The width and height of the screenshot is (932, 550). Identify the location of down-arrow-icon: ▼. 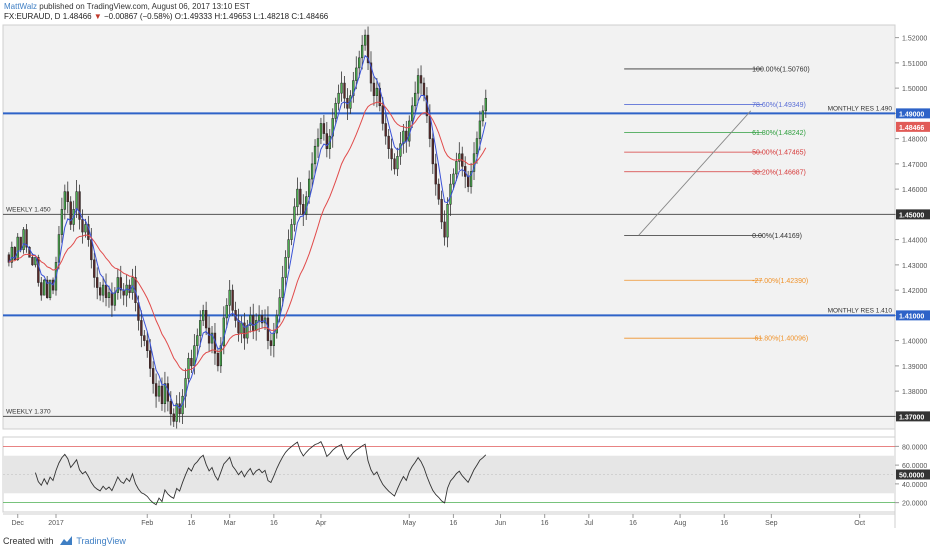
(97, 16).